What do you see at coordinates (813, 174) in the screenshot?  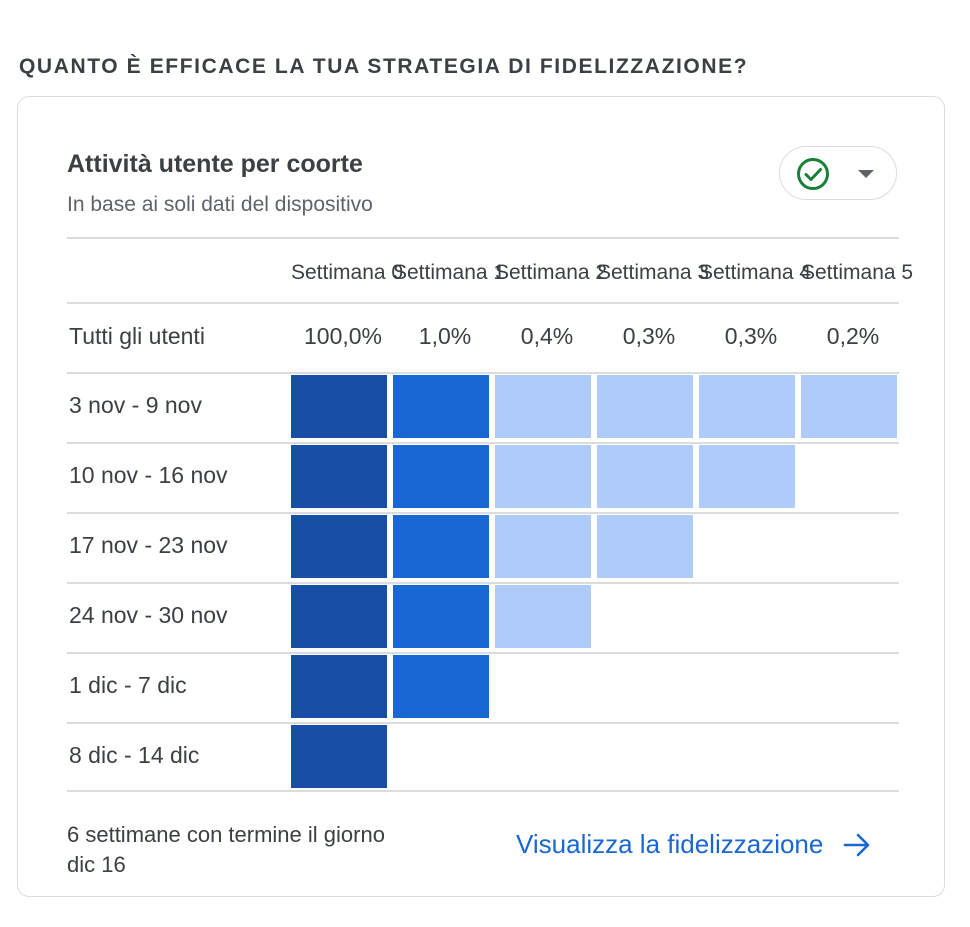 I see `check-circle-icon` at bounding box center [813, 174].